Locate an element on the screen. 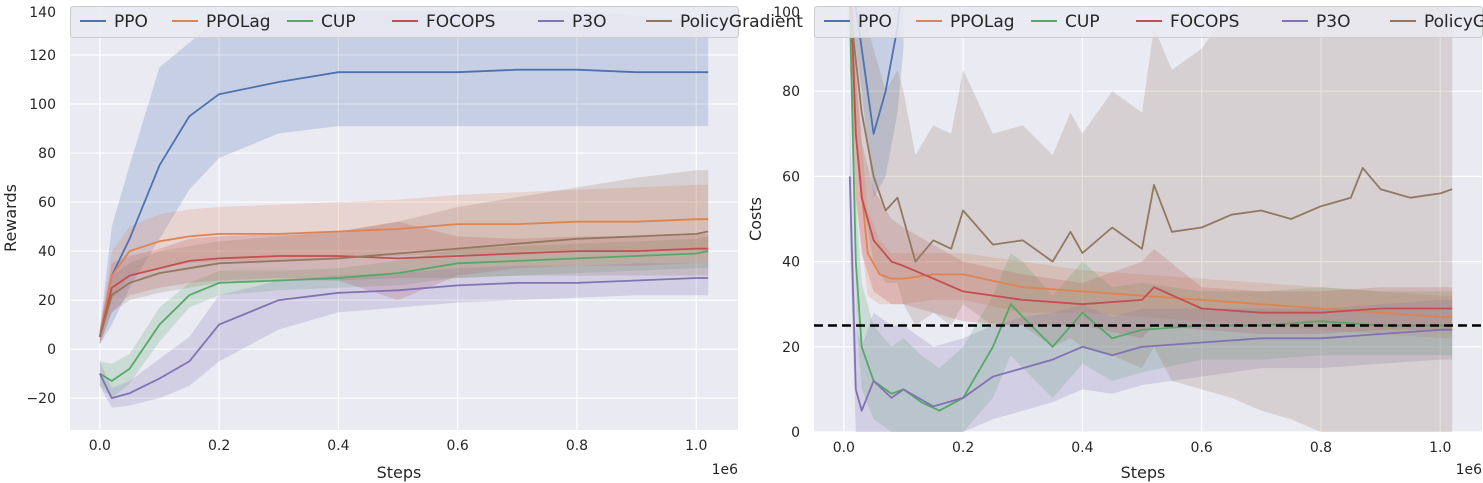  band-cup is located at coordinates (404, 317).